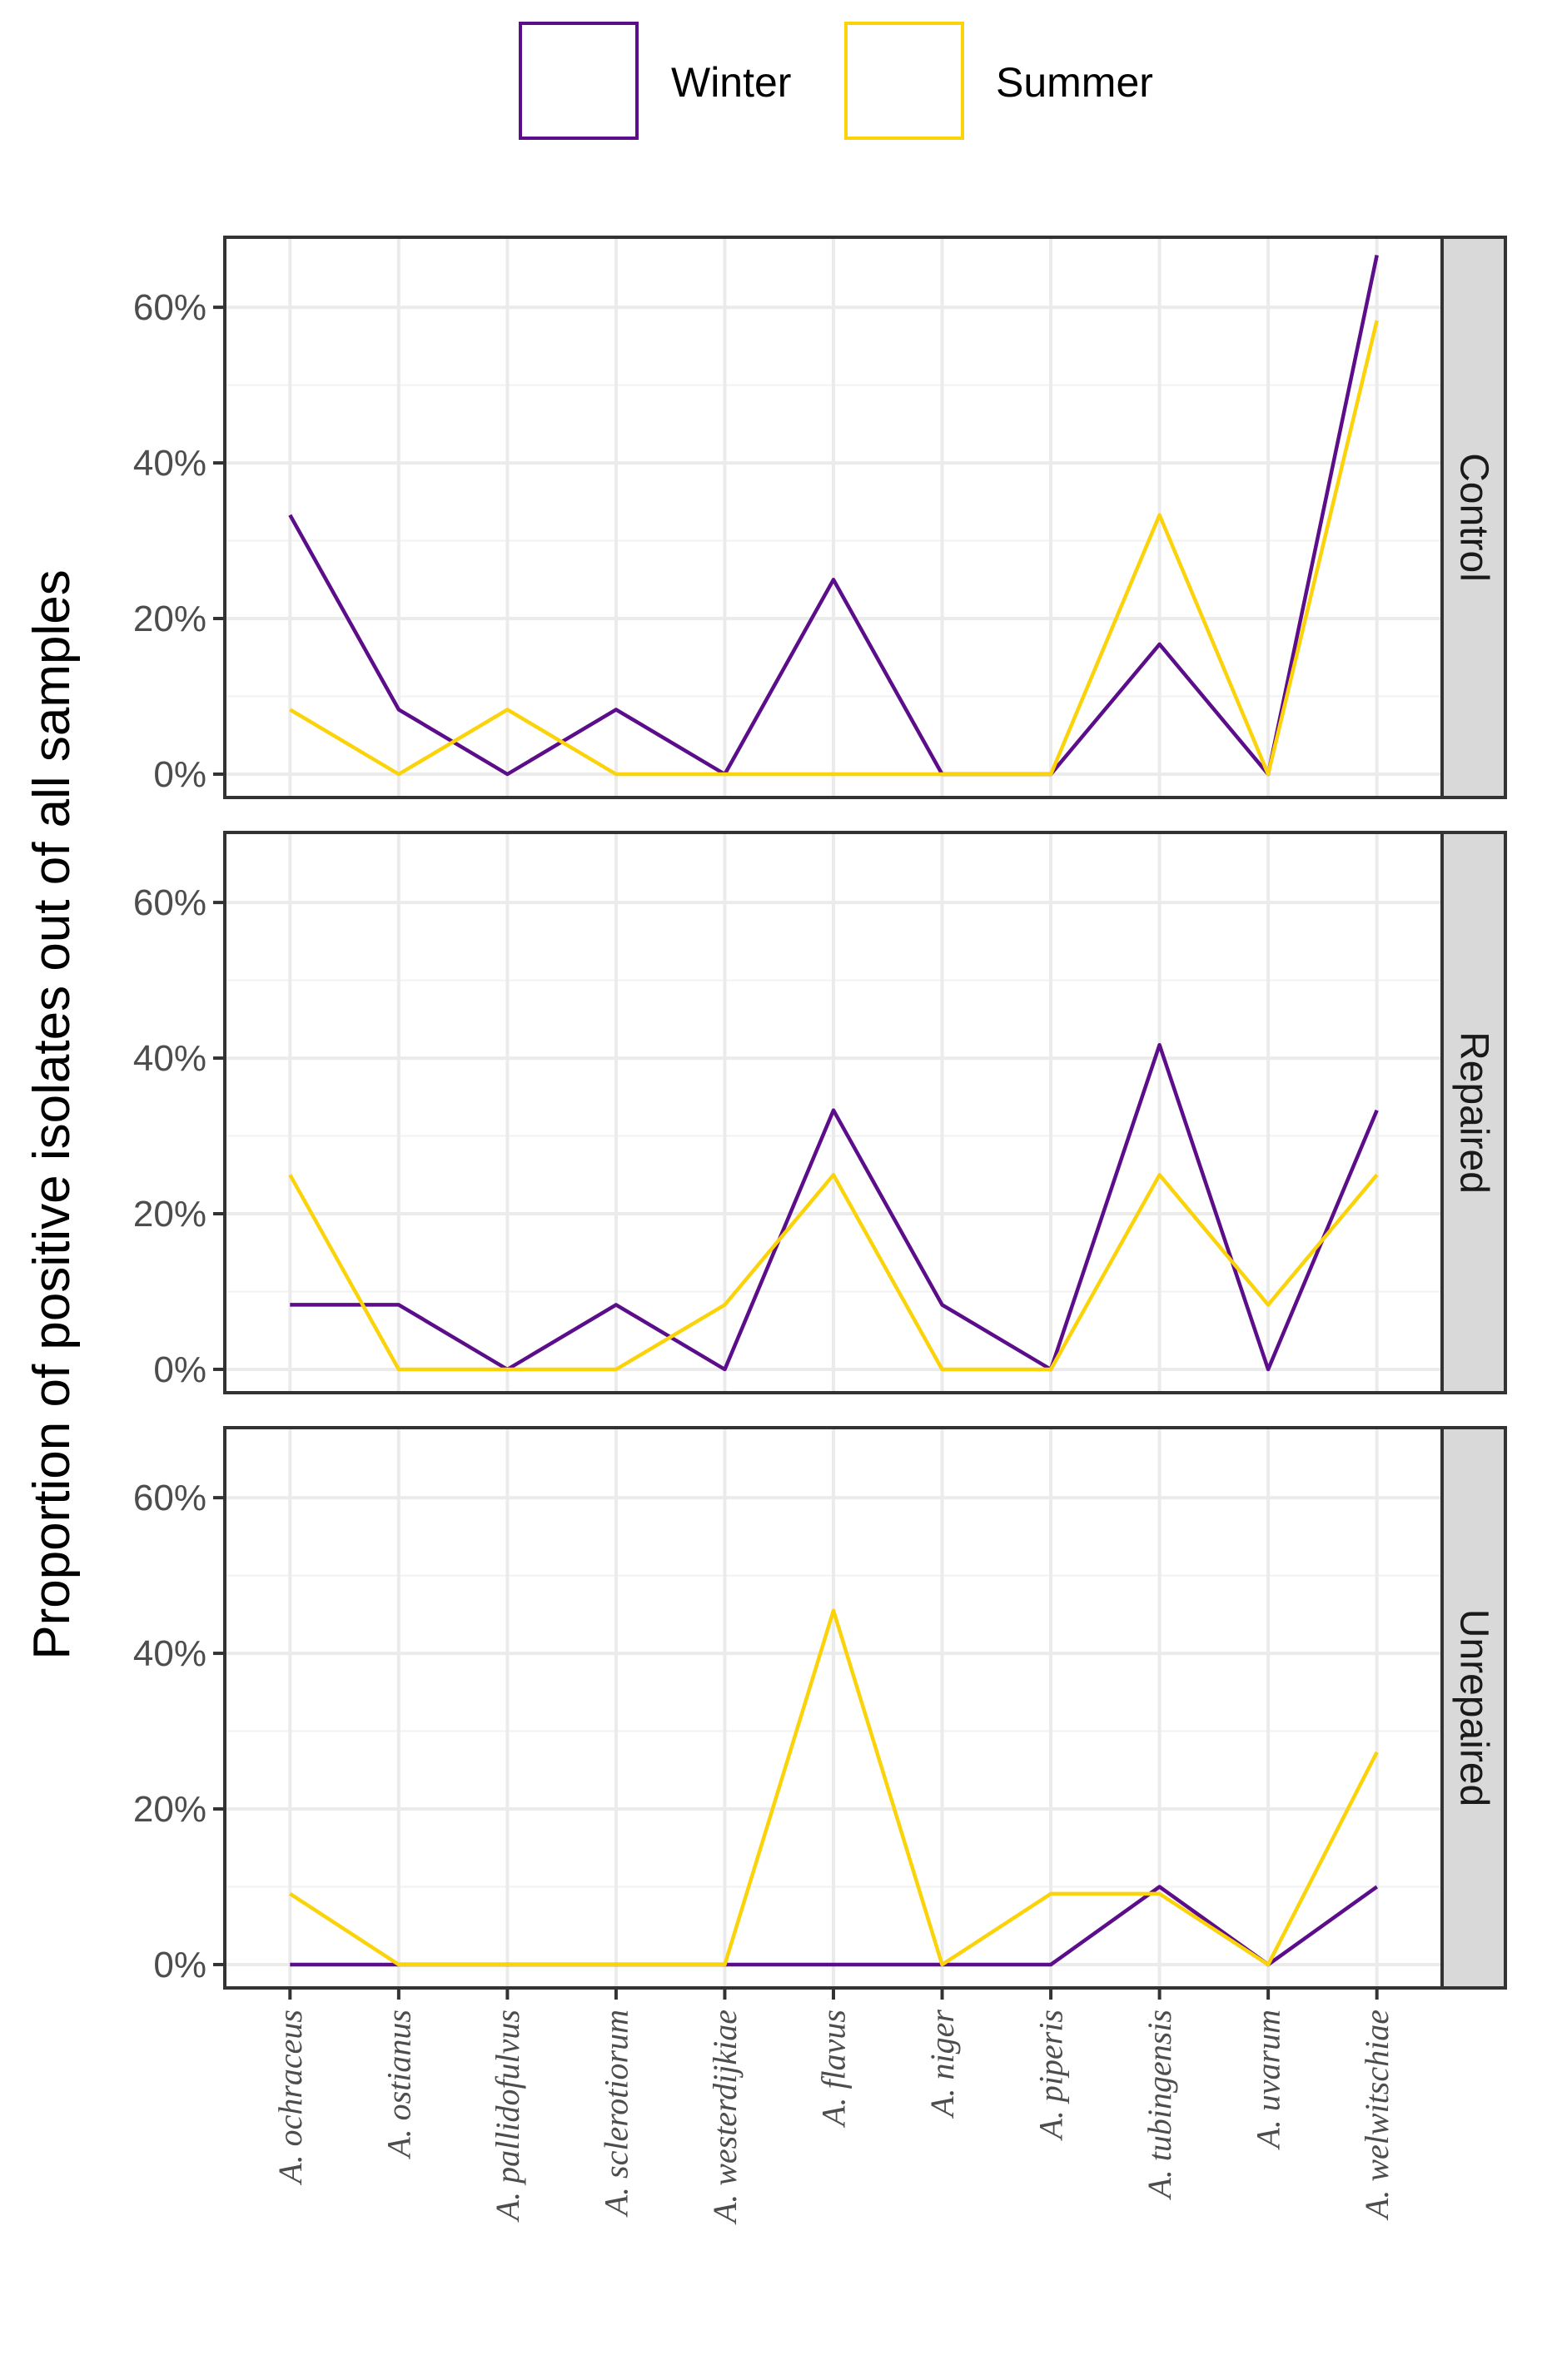  I want to click on facet-strip-label-control: Control, so click(1474, 517).